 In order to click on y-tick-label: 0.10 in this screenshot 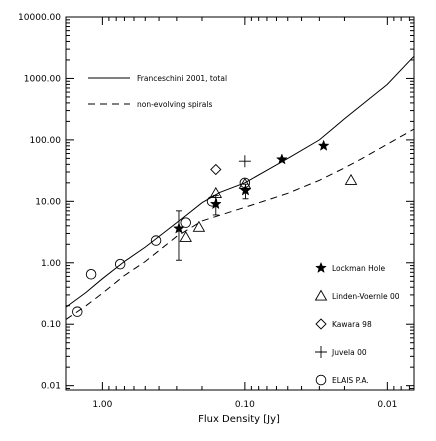, I will do `click(51, 325)`.